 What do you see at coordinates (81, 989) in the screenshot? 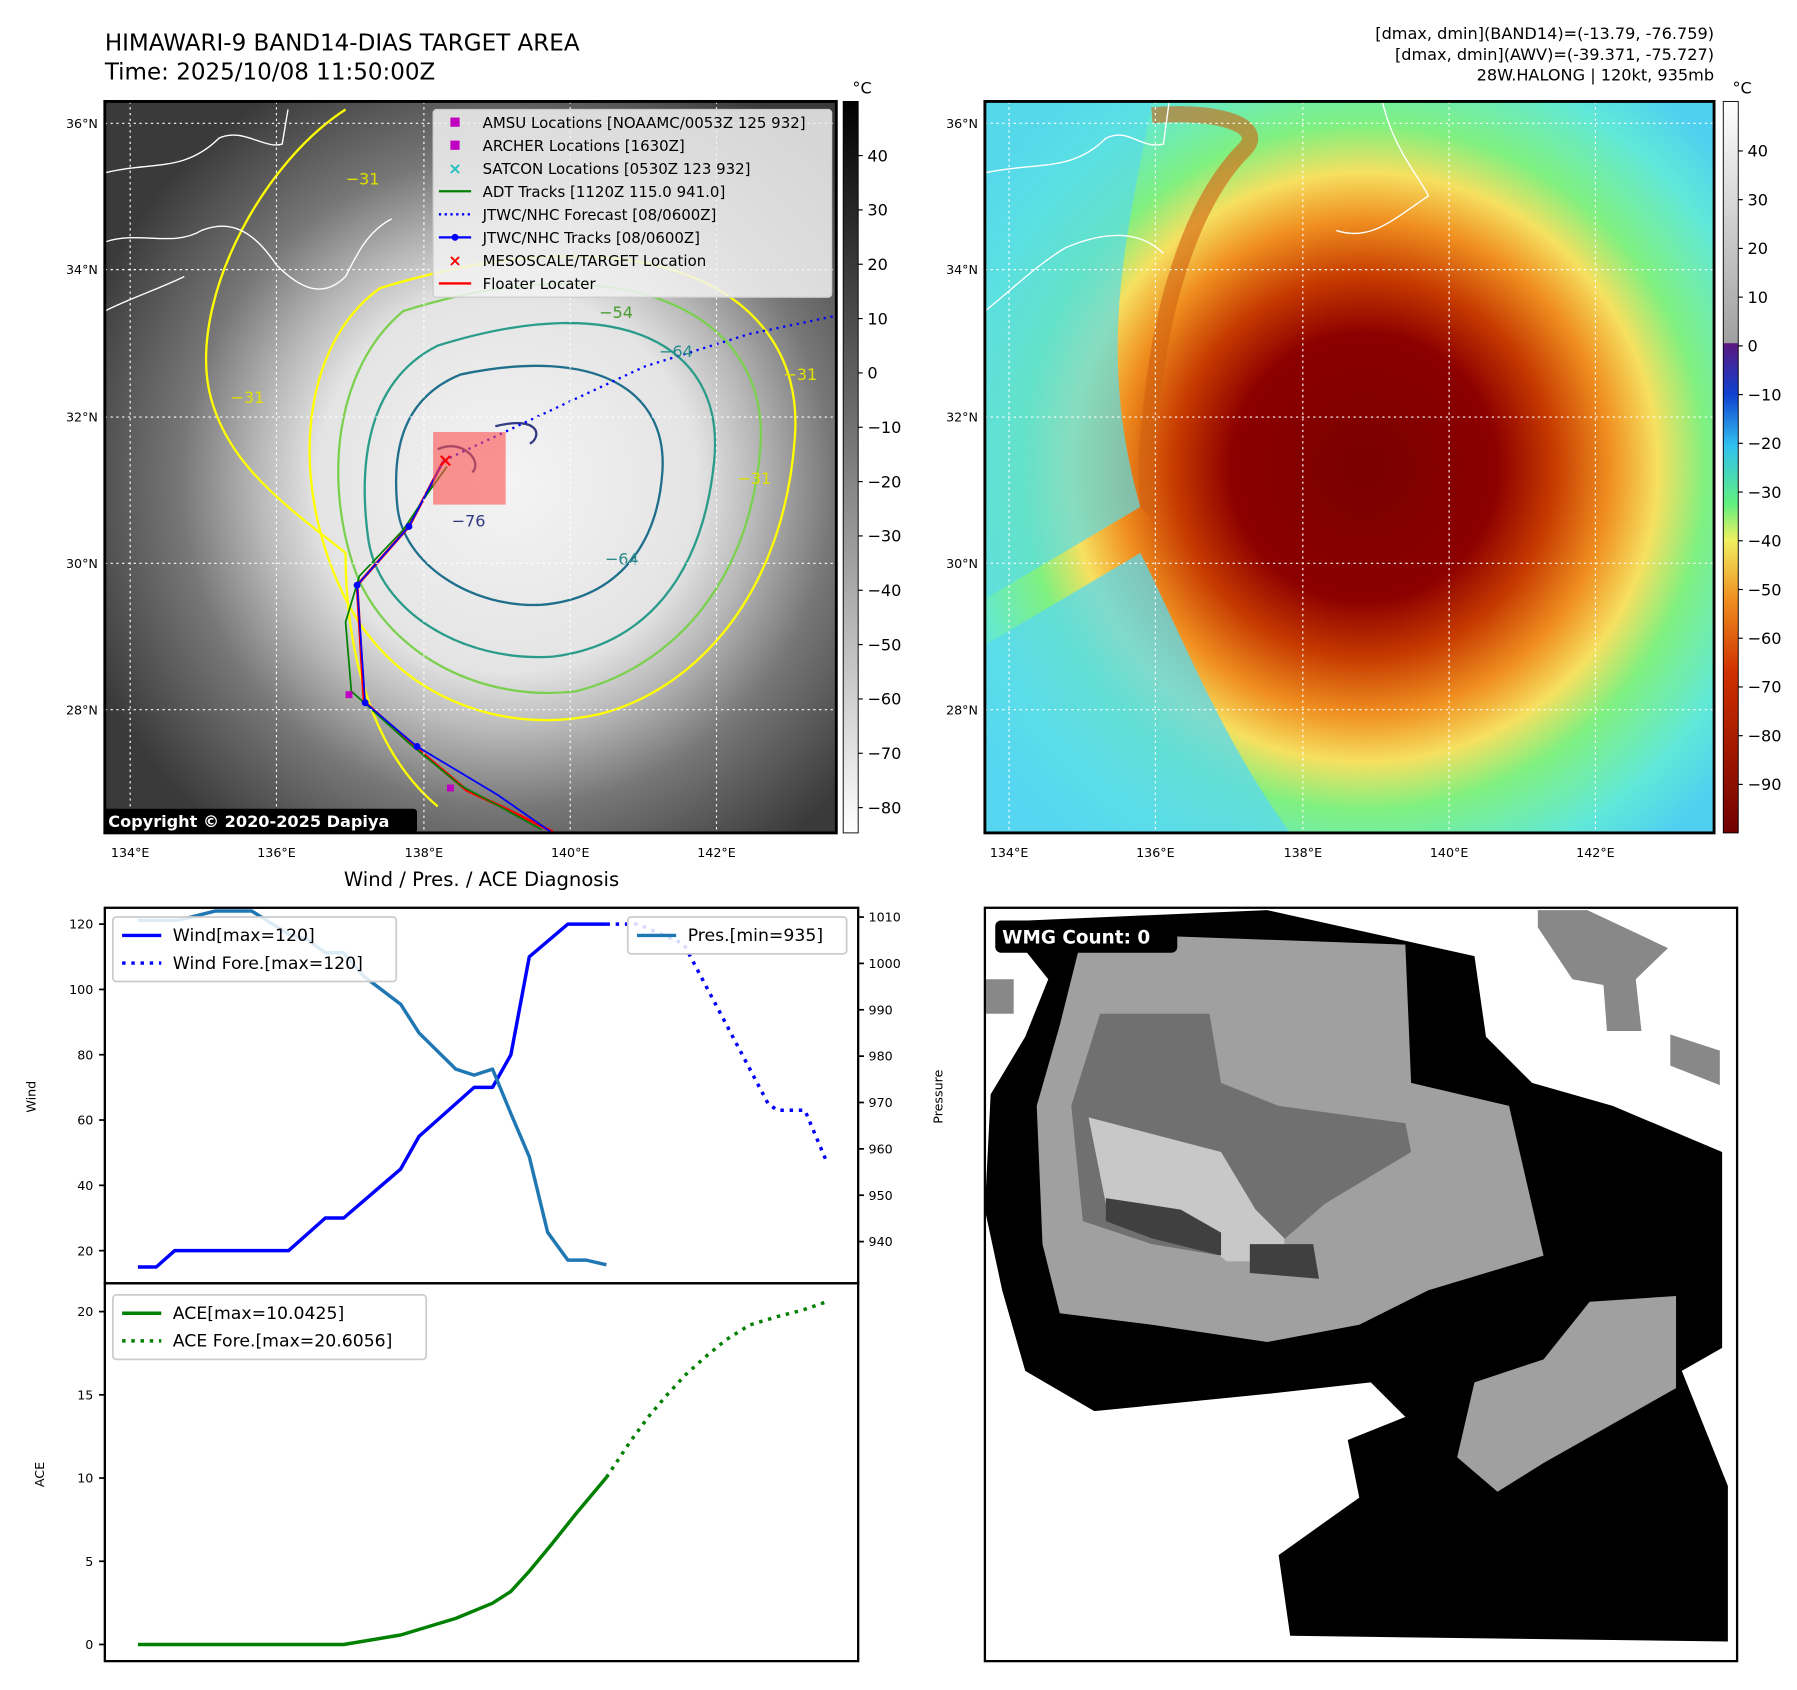
I see `y-tick-label: 100` at bounding box center [81, 989].